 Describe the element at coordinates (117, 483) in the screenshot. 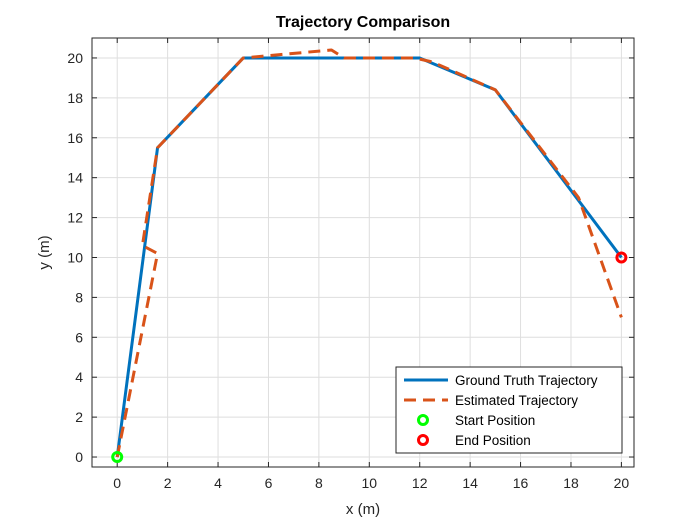

I see `x-tick-label: 0` at that location.